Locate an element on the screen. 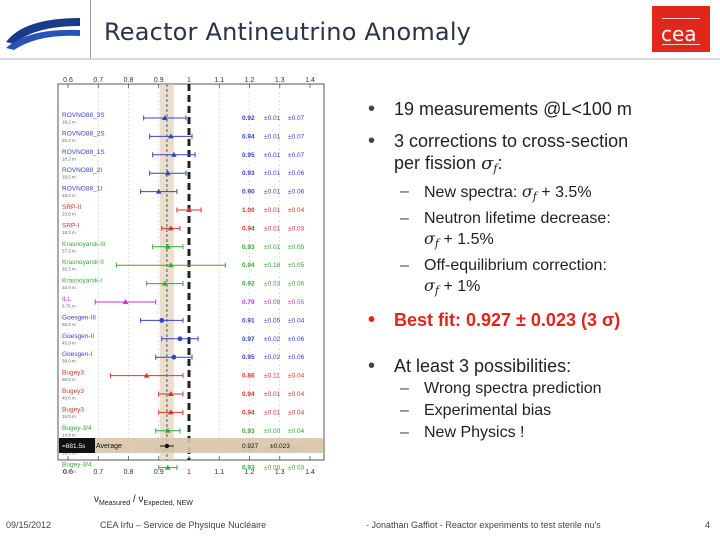 The height and width of the screenshot is (540, 720). ratio-value: 0.97 is located at coordinates (248, 339).